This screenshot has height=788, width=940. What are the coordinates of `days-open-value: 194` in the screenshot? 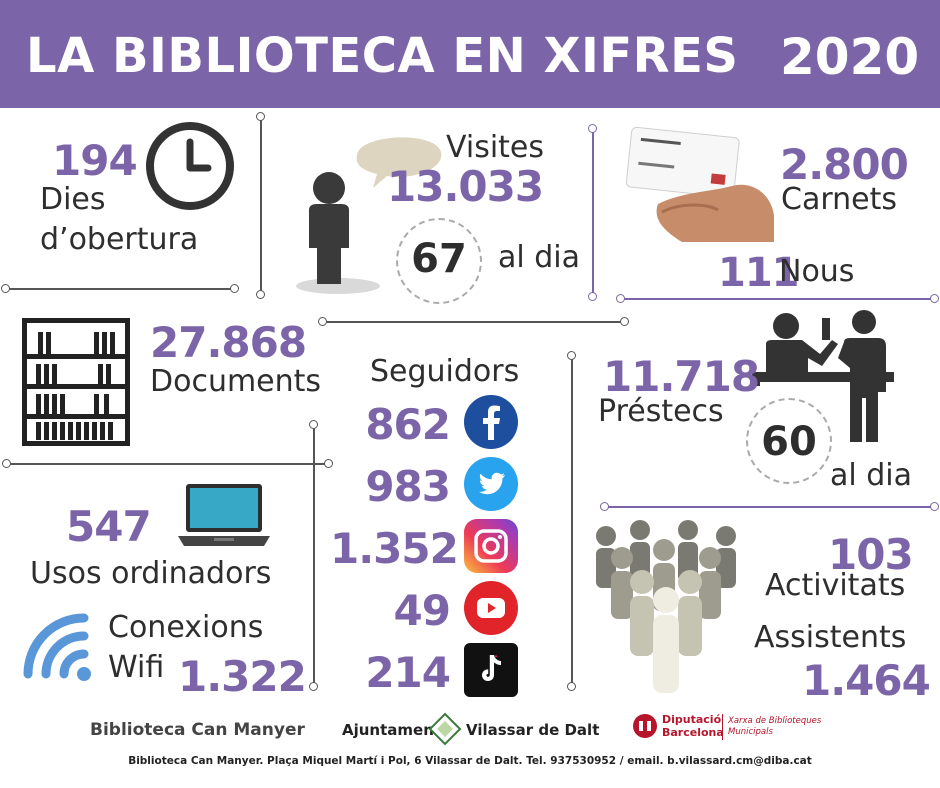 It's located at (95, 160).